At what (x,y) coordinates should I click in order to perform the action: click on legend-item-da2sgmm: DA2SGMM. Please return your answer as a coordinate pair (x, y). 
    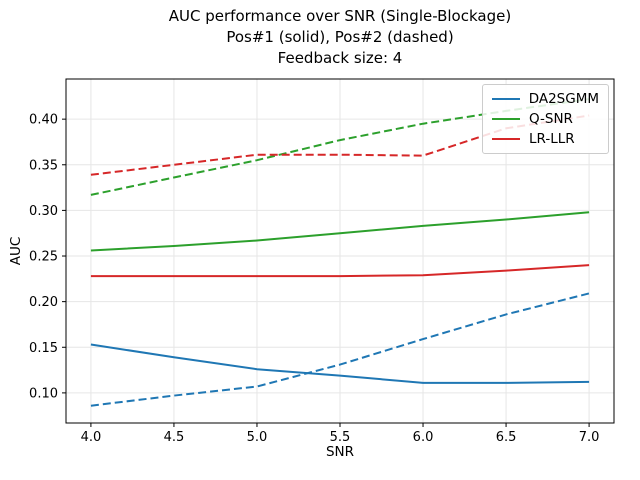
    Looking at the image, I should click on (545, 99).